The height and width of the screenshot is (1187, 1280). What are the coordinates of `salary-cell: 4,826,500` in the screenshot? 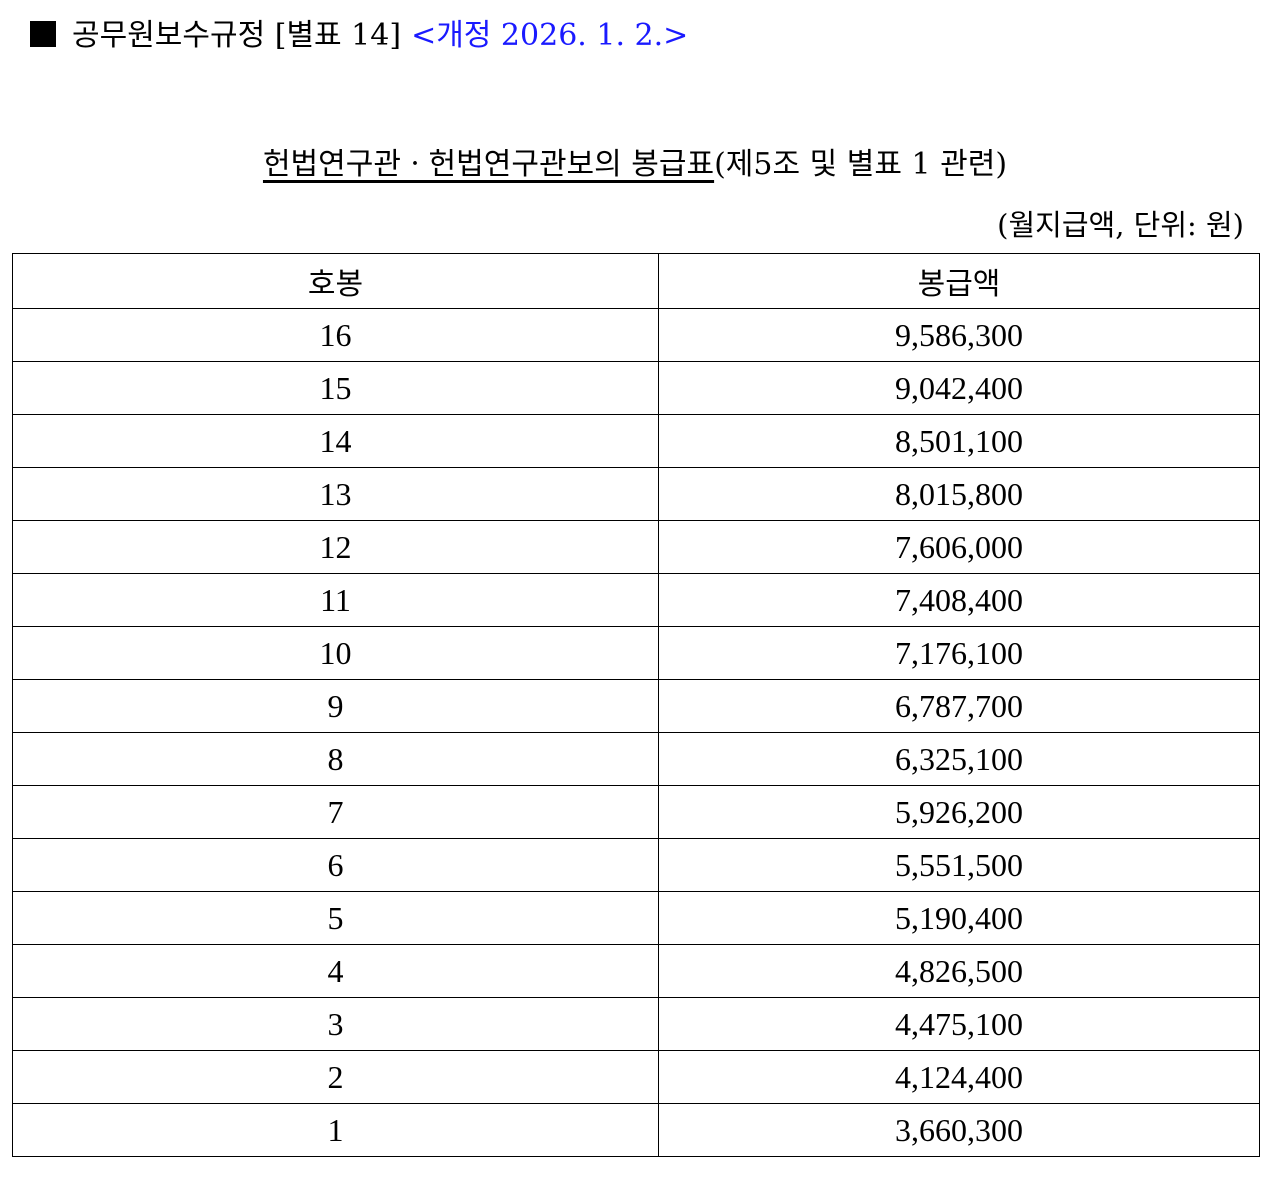 It's located at (959, 971).